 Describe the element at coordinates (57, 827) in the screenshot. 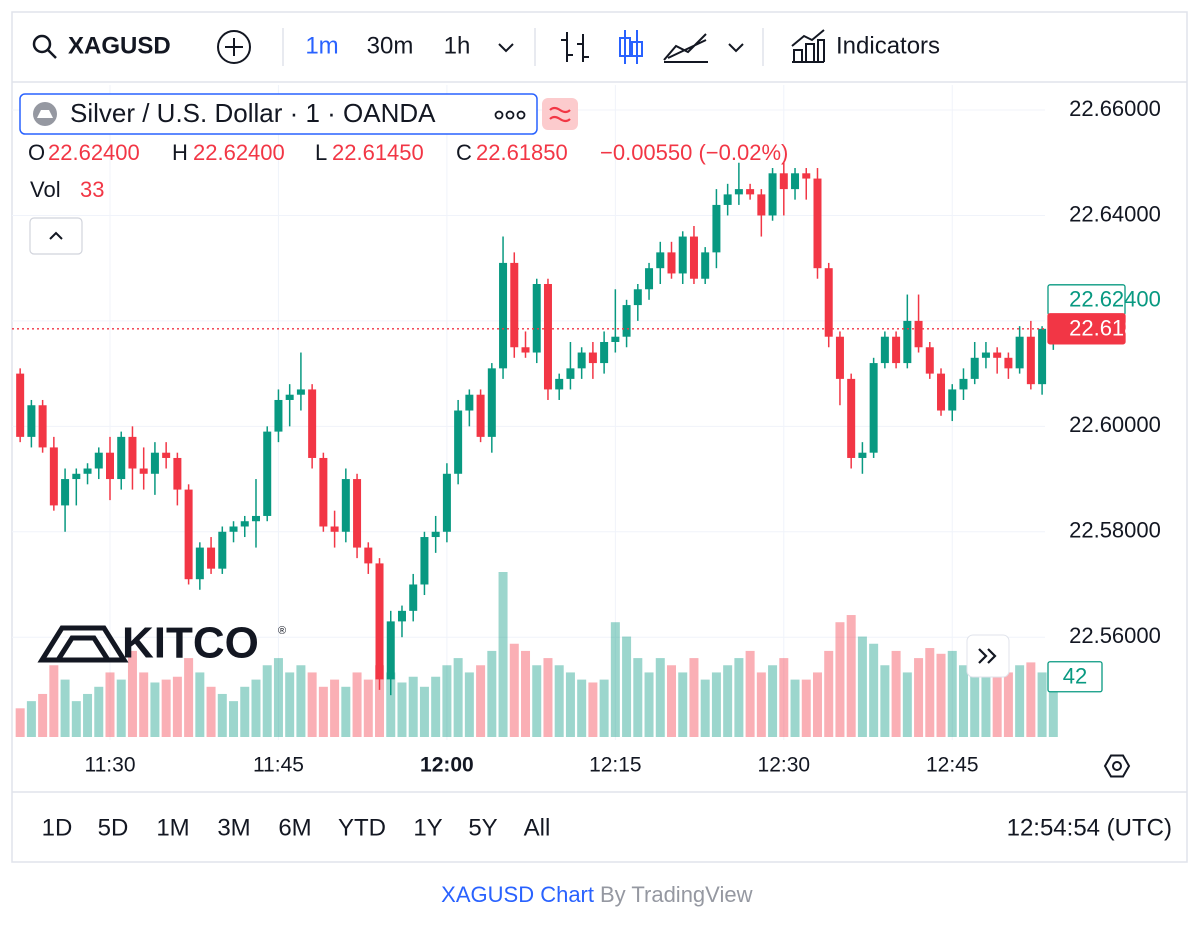

I see `range-button: 1D` at that location.